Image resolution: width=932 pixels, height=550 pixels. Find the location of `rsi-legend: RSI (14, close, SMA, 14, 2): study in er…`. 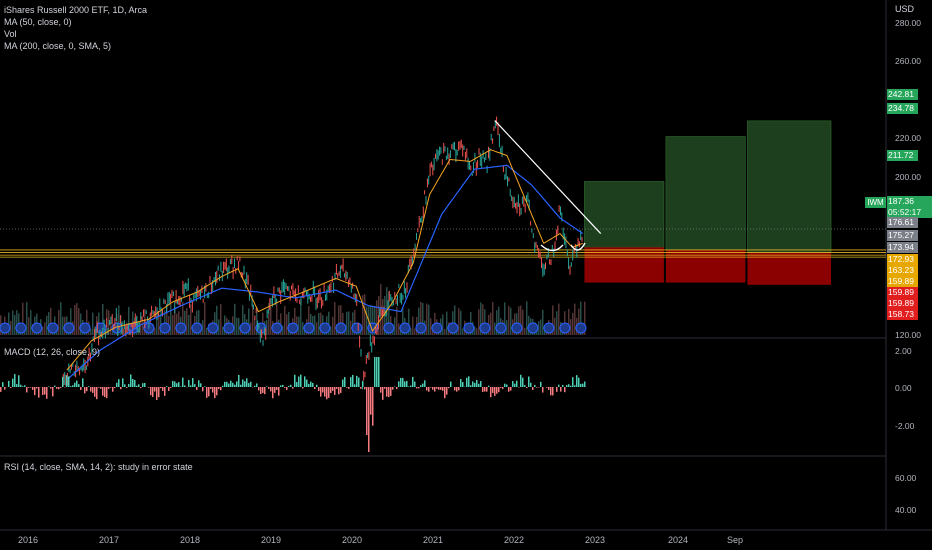

rsi-legend: RSI (14, close, SMA, 14, 2): study in er… is located at coordinates (98, 467).